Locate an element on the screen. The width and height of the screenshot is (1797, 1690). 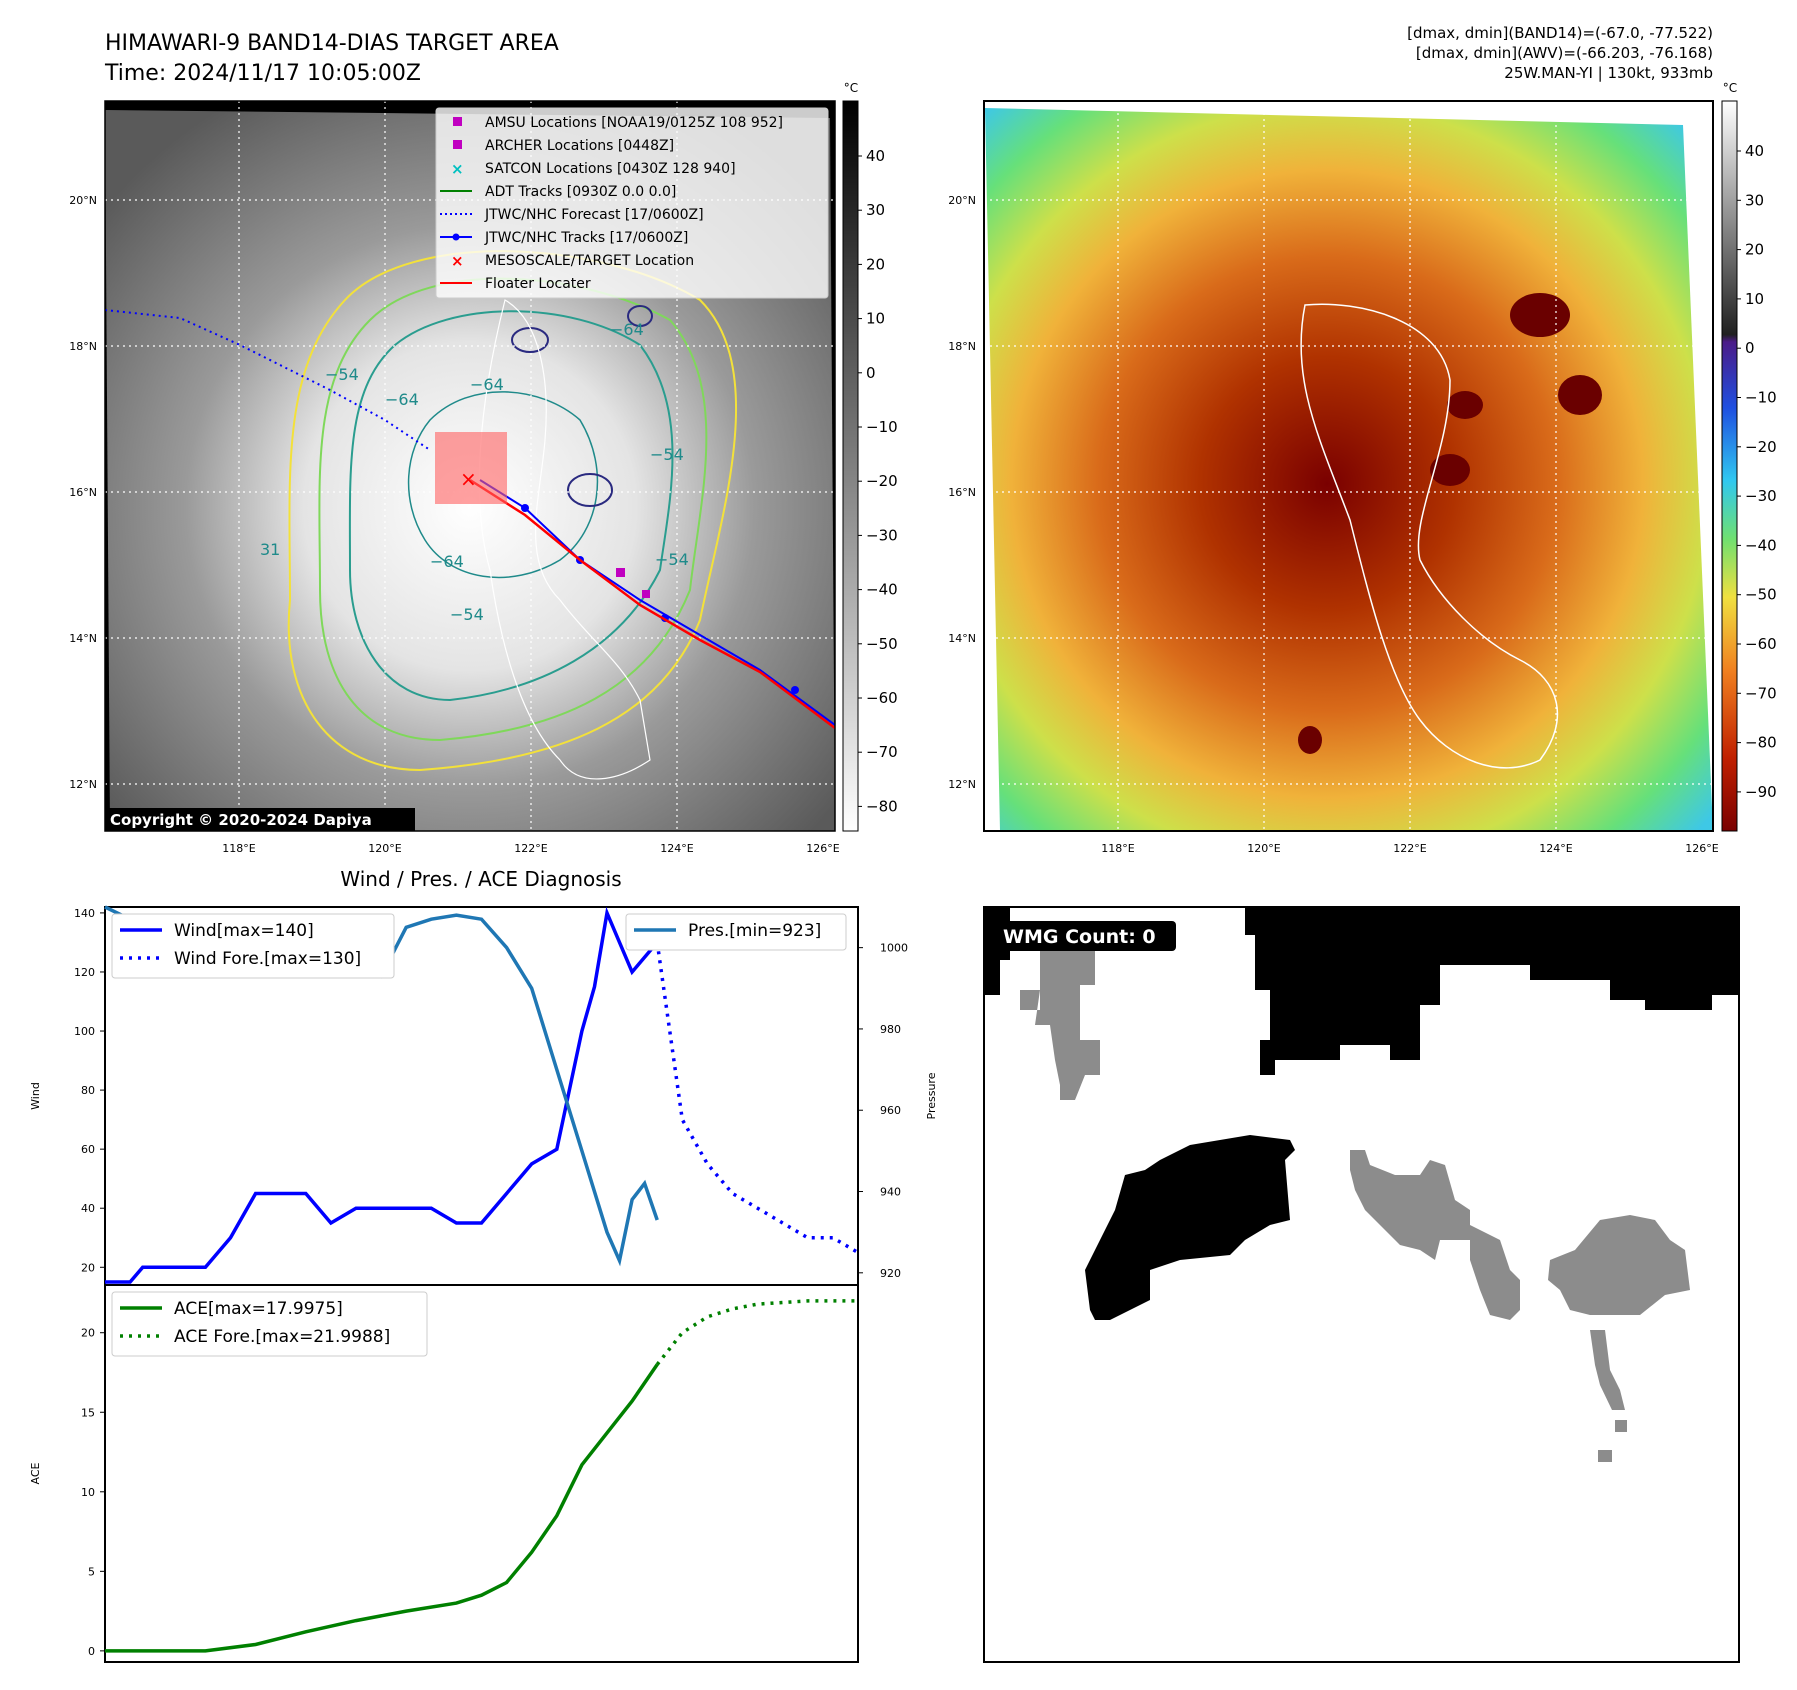
colorbar-tick-label: −80 is located at coordinates (882, 806).